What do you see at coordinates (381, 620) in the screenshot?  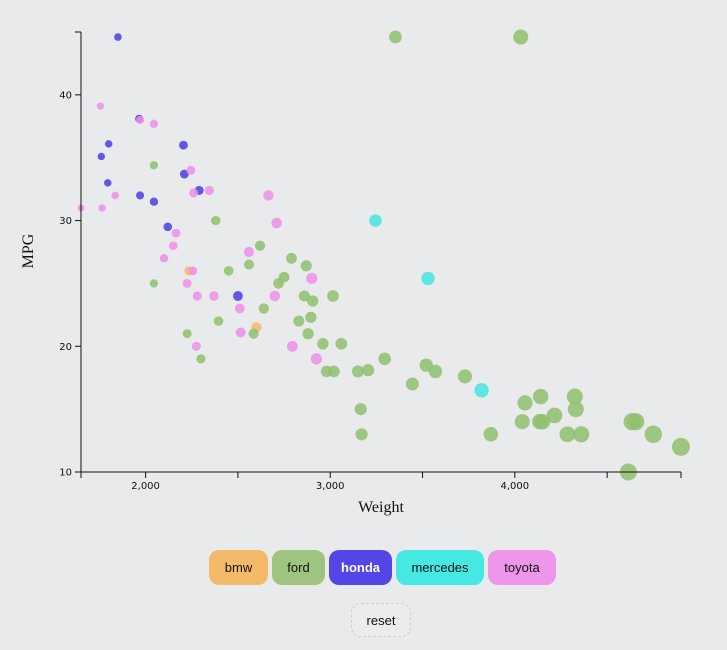 I see `reset-button: reset` at bounding box center [381, 620].